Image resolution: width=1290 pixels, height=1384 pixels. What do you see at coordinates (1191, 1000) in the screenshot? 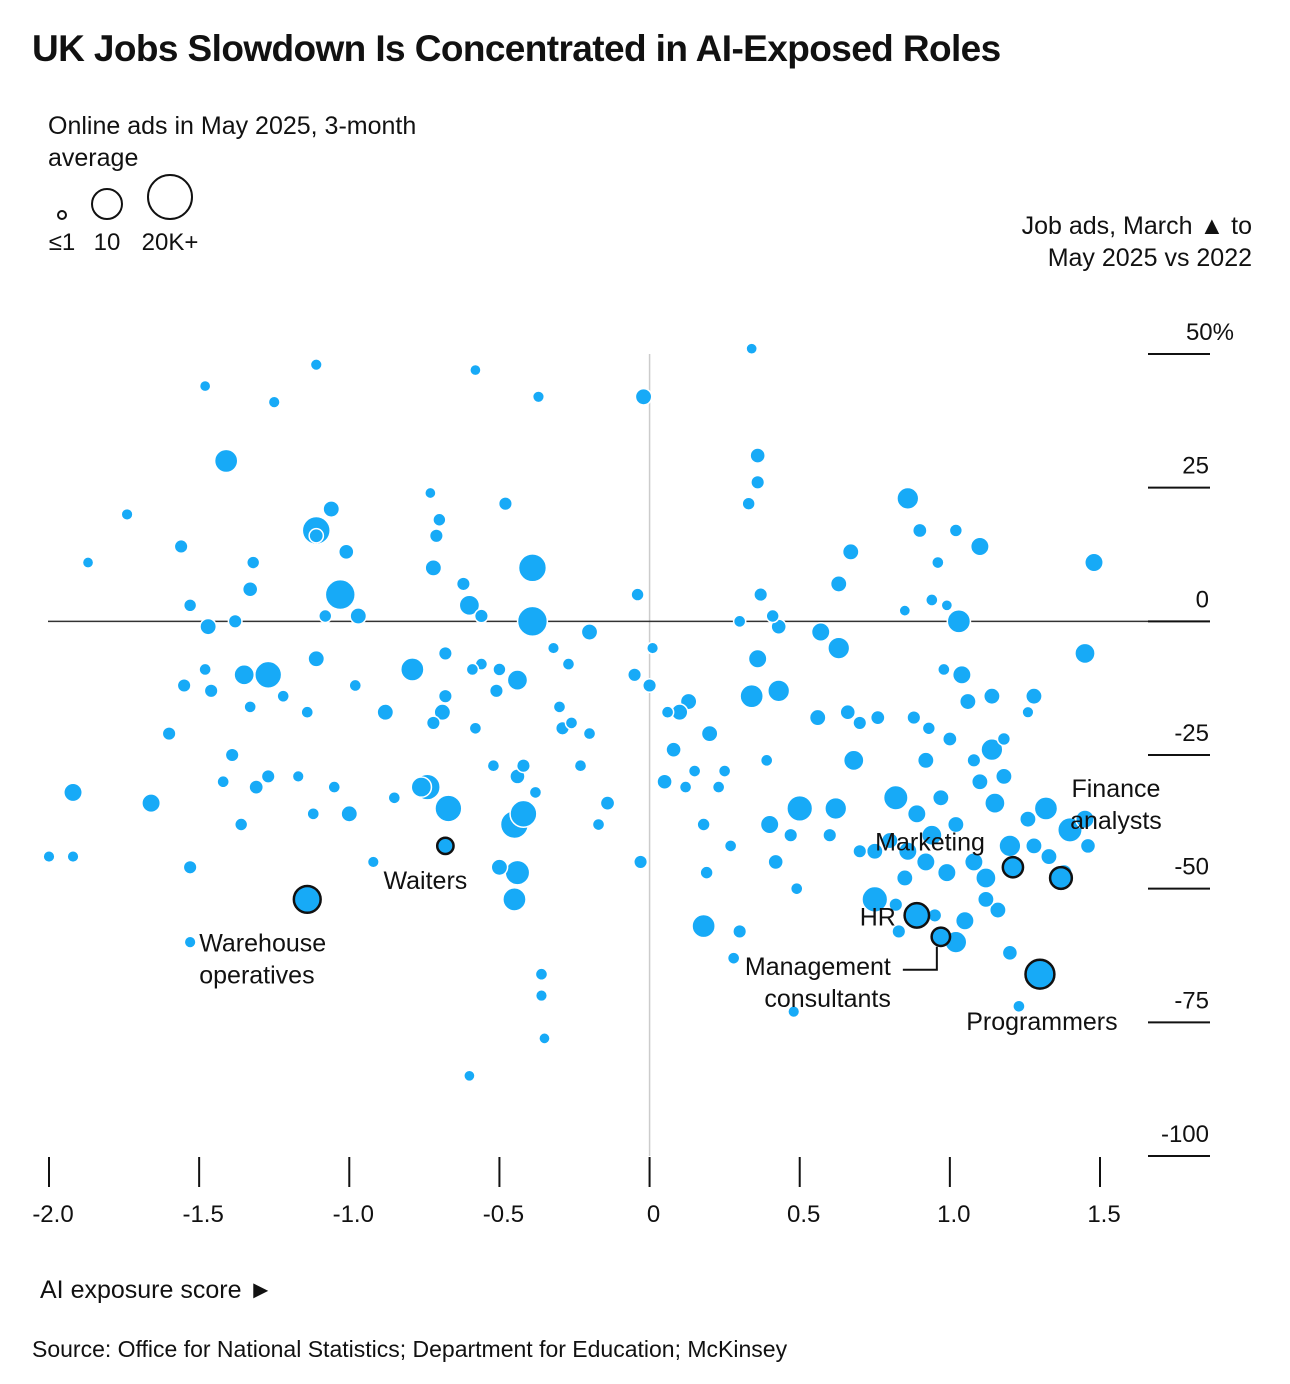
I see `y-tick-label: -75` at bounding box center [1191, 1000].